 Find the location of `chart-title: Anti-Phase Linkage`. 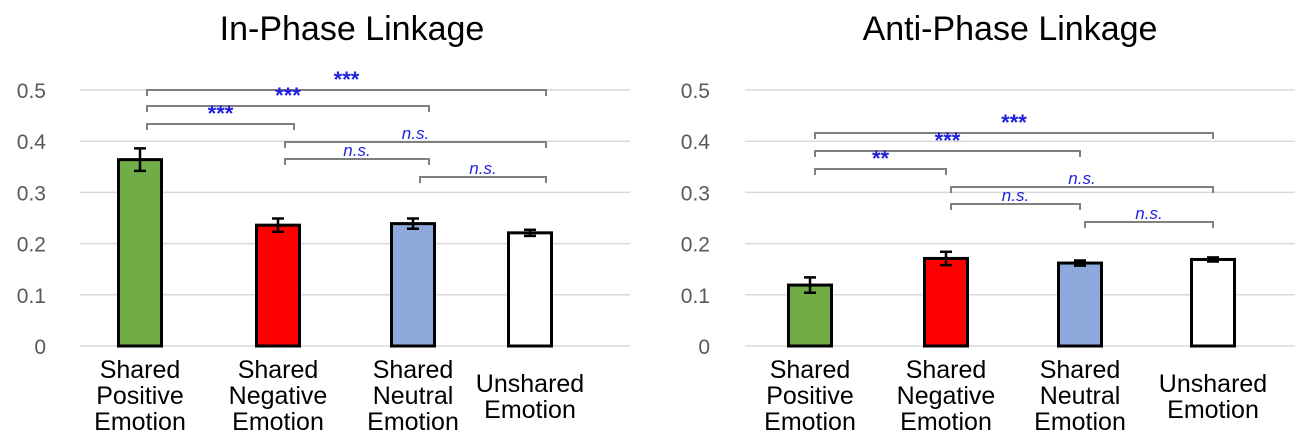

chart-title: Anti-Phase Linkage is located at coordinates (1010, 29).